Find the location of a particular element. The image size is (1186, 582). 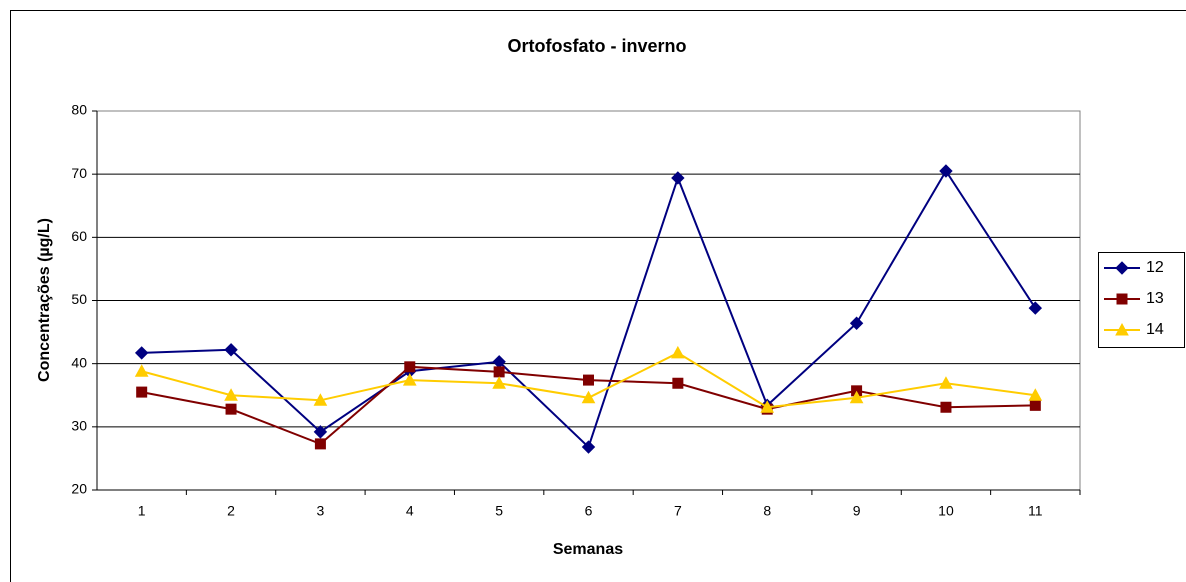

x-tick-label: 5 is located at coordinates (499, 511).